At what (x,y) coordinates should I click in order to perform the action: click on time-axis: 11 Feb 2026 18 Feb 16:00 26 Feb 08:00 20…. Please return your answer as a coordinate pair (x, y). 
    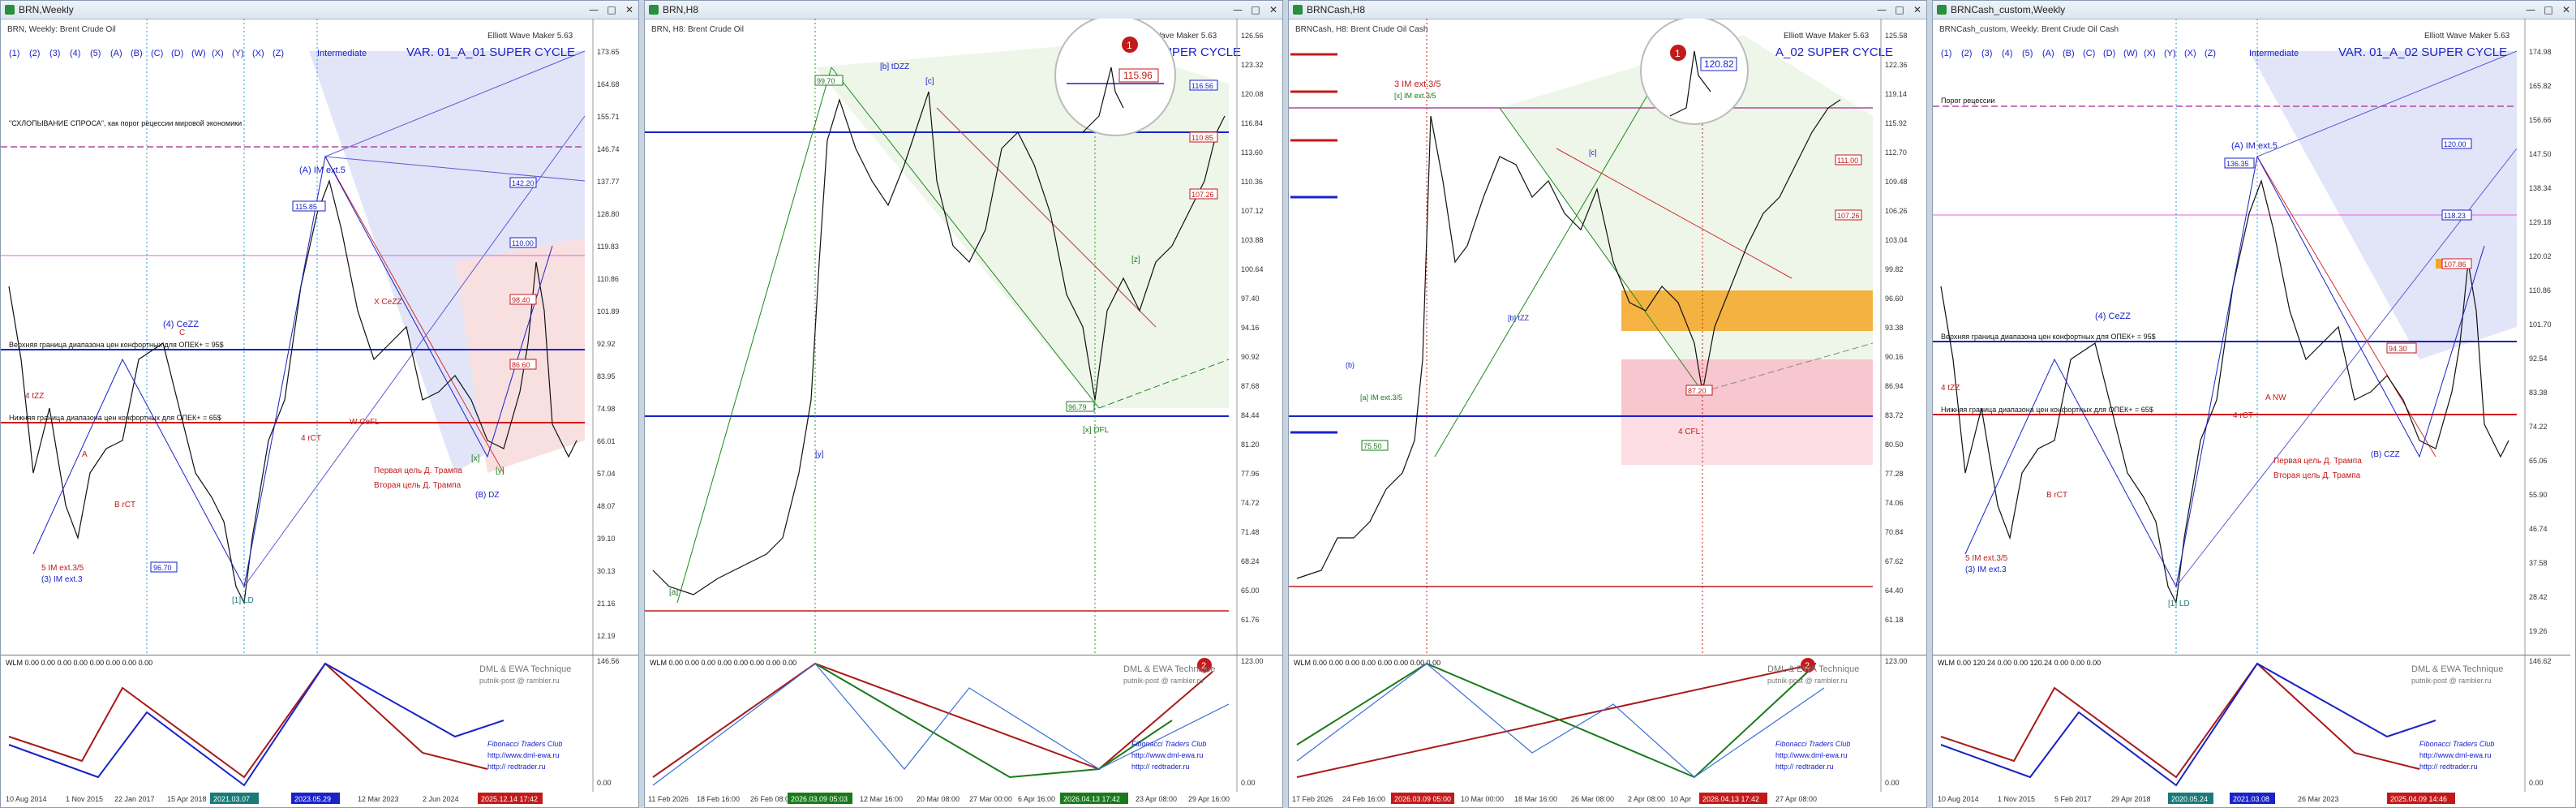
    Looking at the image, I should click on (963, 799).